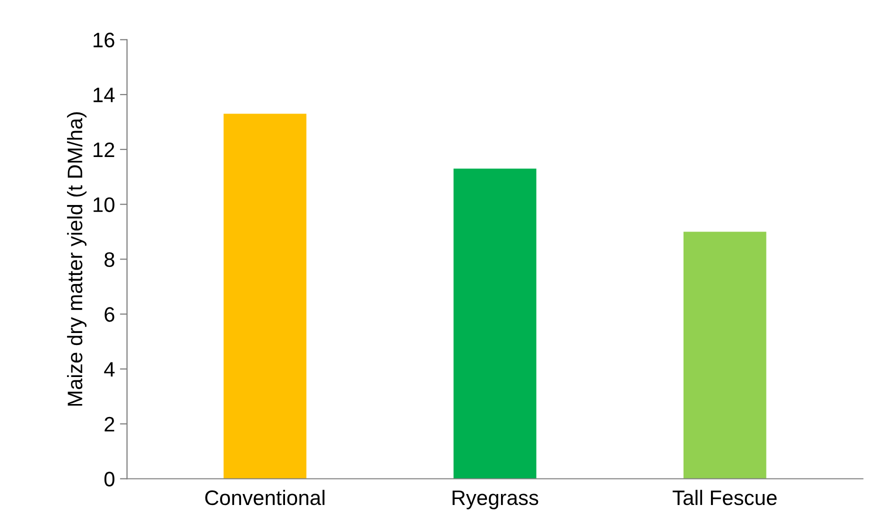  I want to click on y-tick-label: 2, so click(109, 424).